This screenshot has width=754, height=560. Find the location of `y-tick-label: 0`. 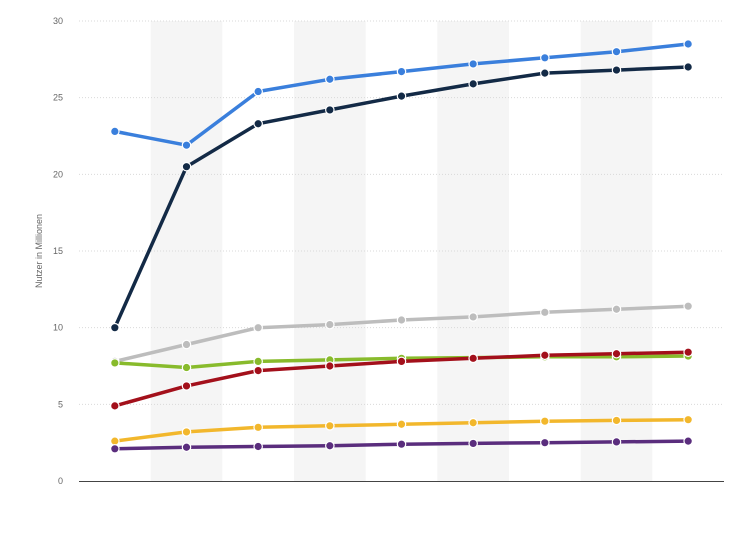

y-tick-label: 0 is located at coordinates (60, 481).